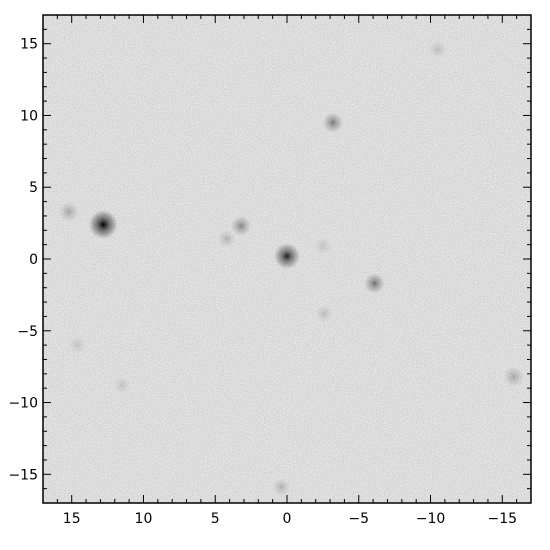  I want to click on y-tick-label: 10, so click(29, 116).